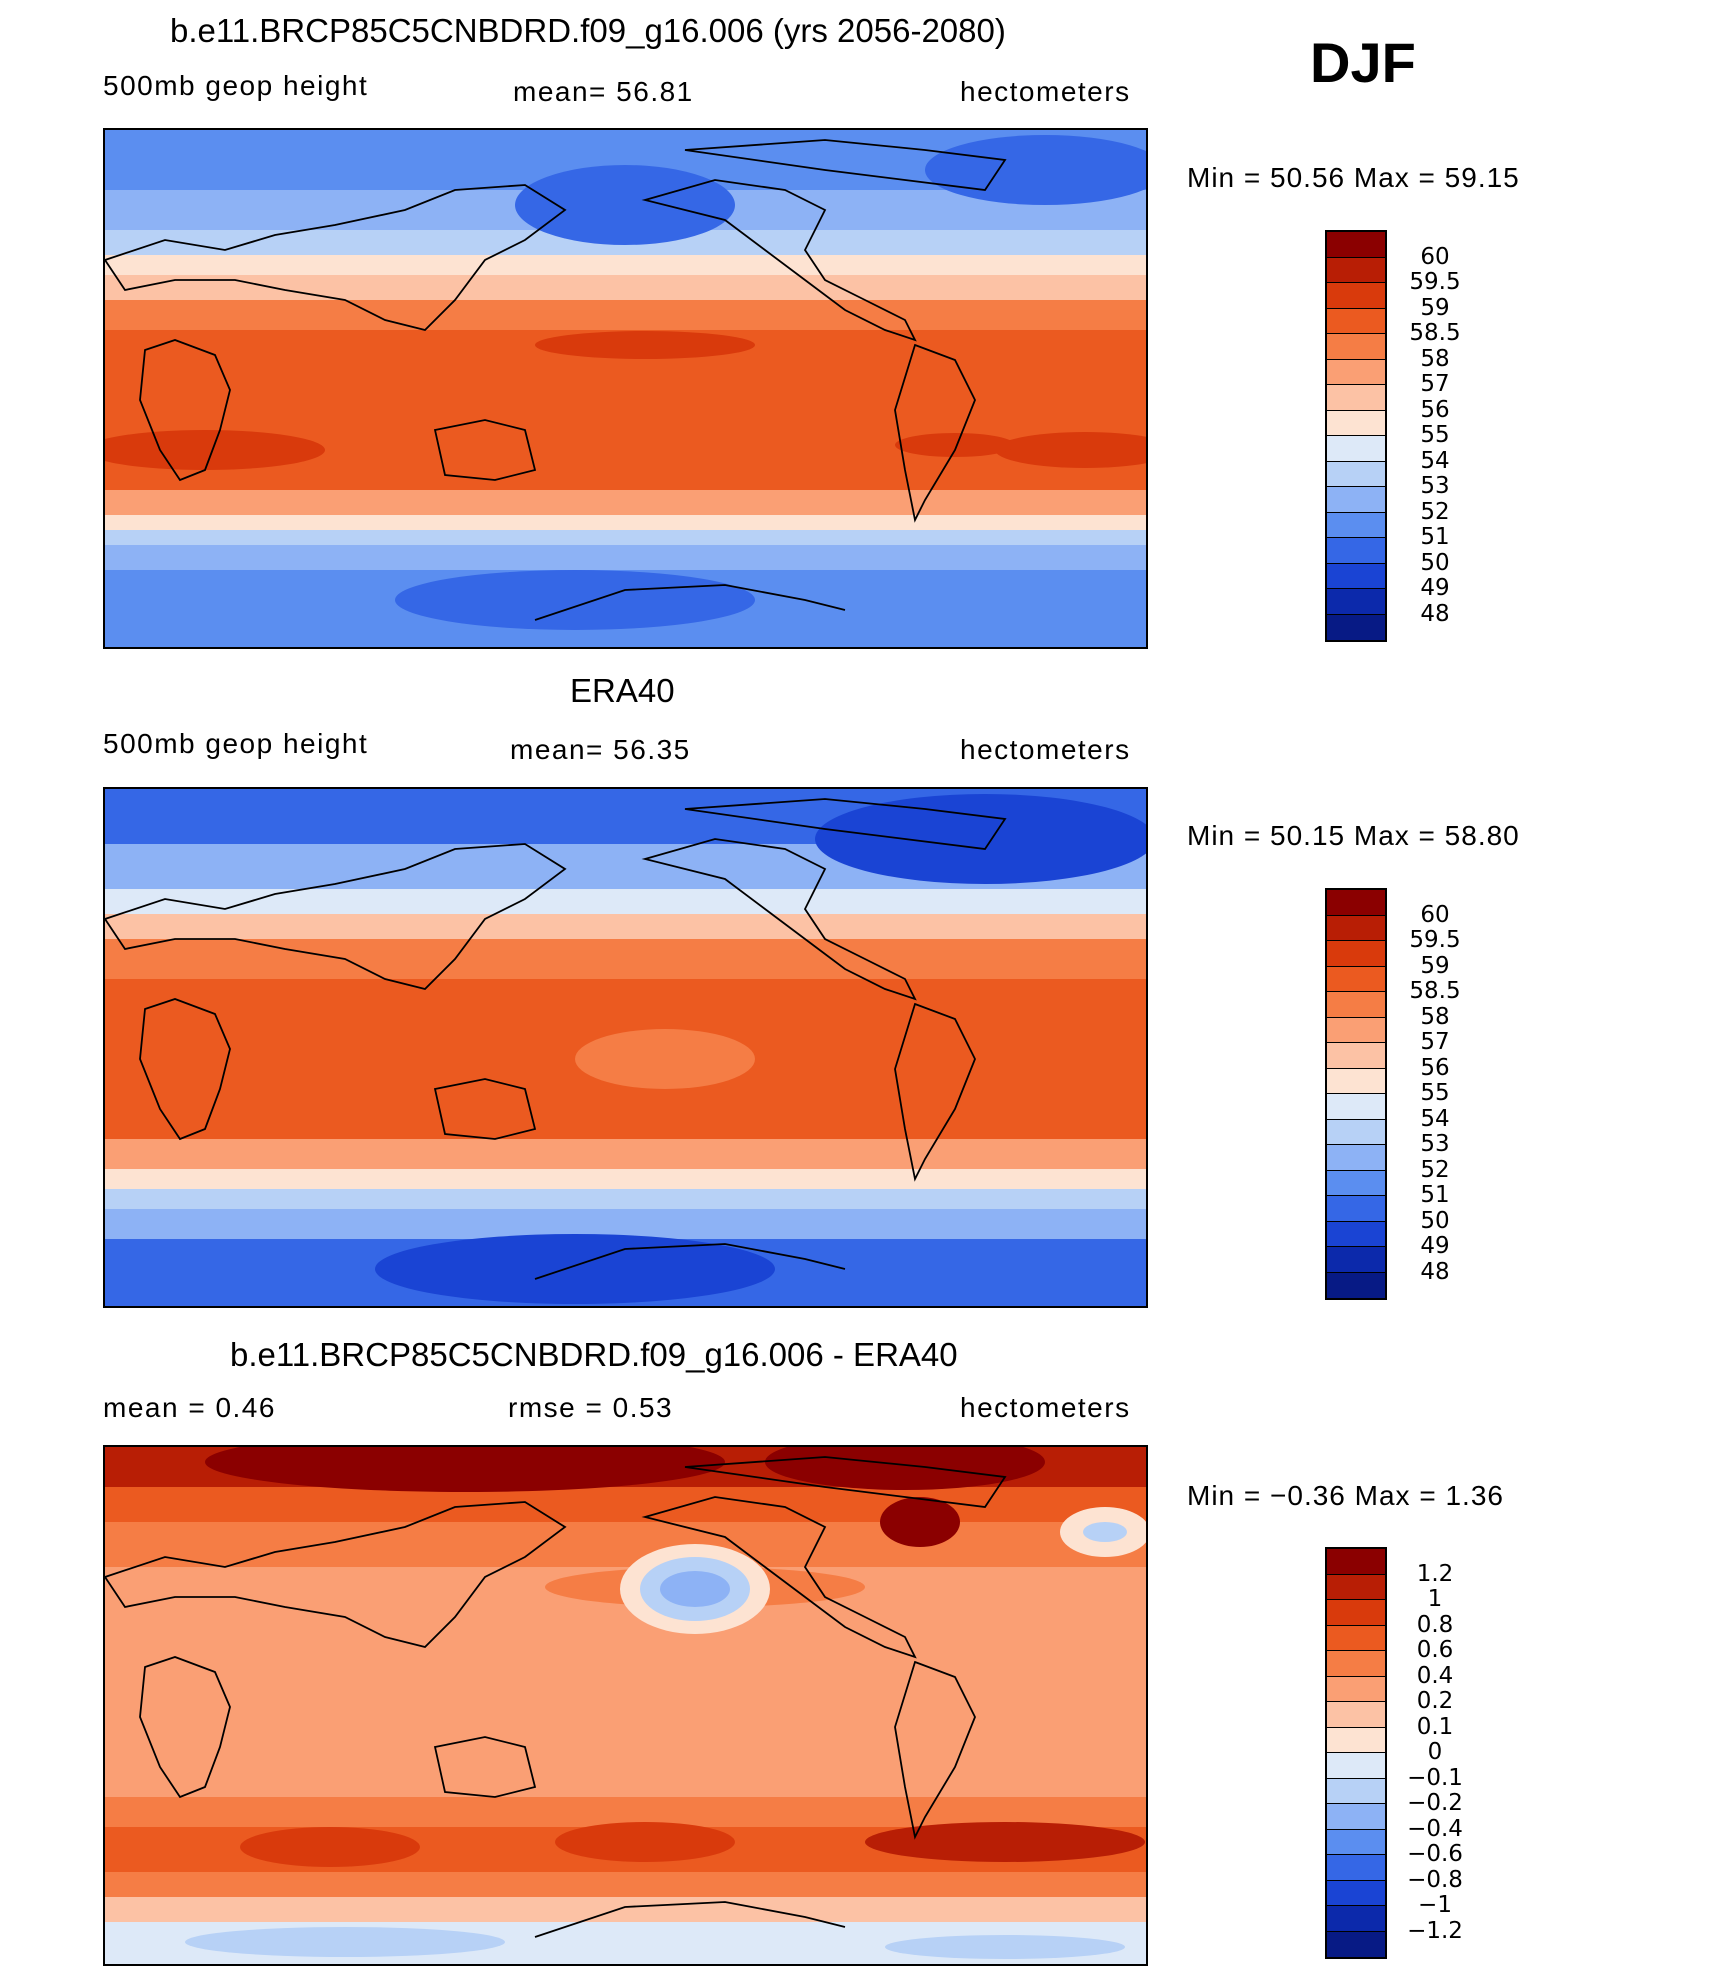 The width and height of the screenshot is (1710, 1986). I want to click on colorbar-tick-label: 59.5, so click(1435, 940).